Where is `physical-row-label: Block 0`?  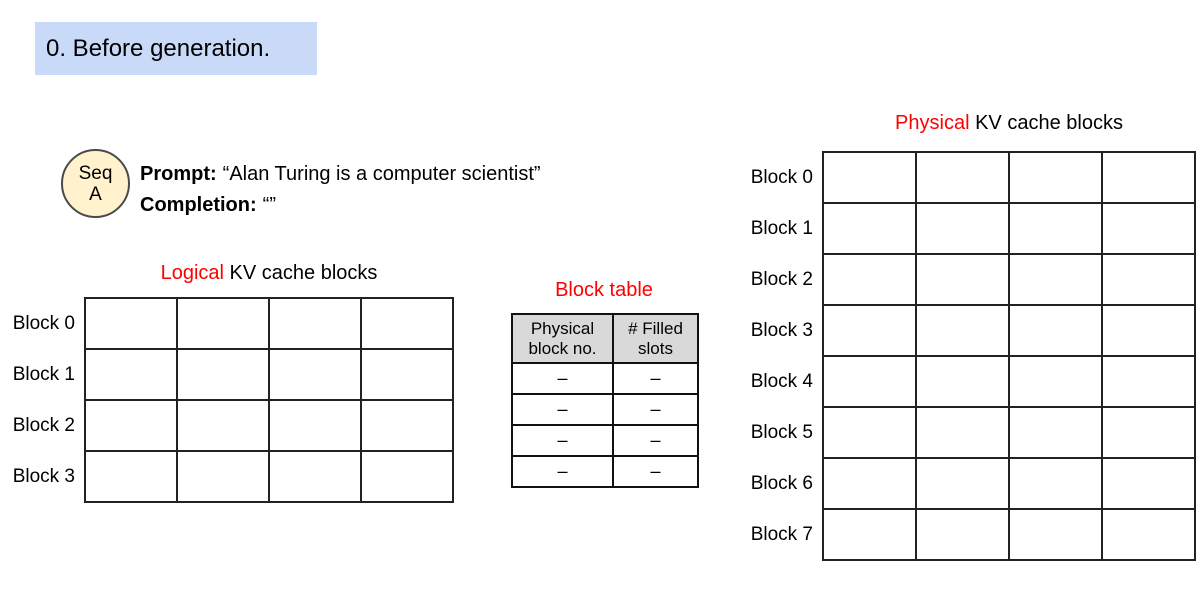
physical-row-label: Block 0 is located at coordinates (781, 177).